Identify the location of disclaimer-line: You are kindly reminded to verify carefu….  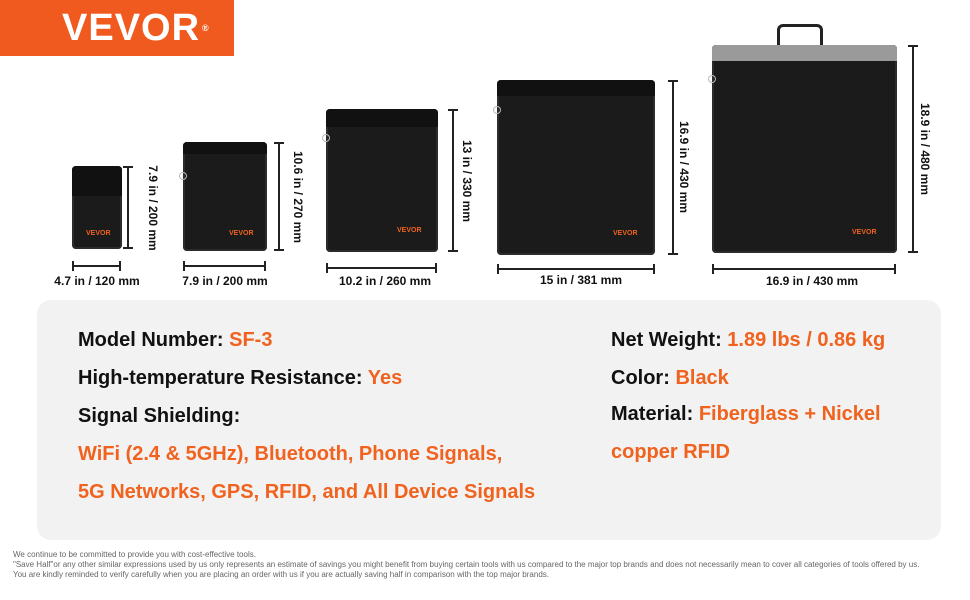
(281, 574).